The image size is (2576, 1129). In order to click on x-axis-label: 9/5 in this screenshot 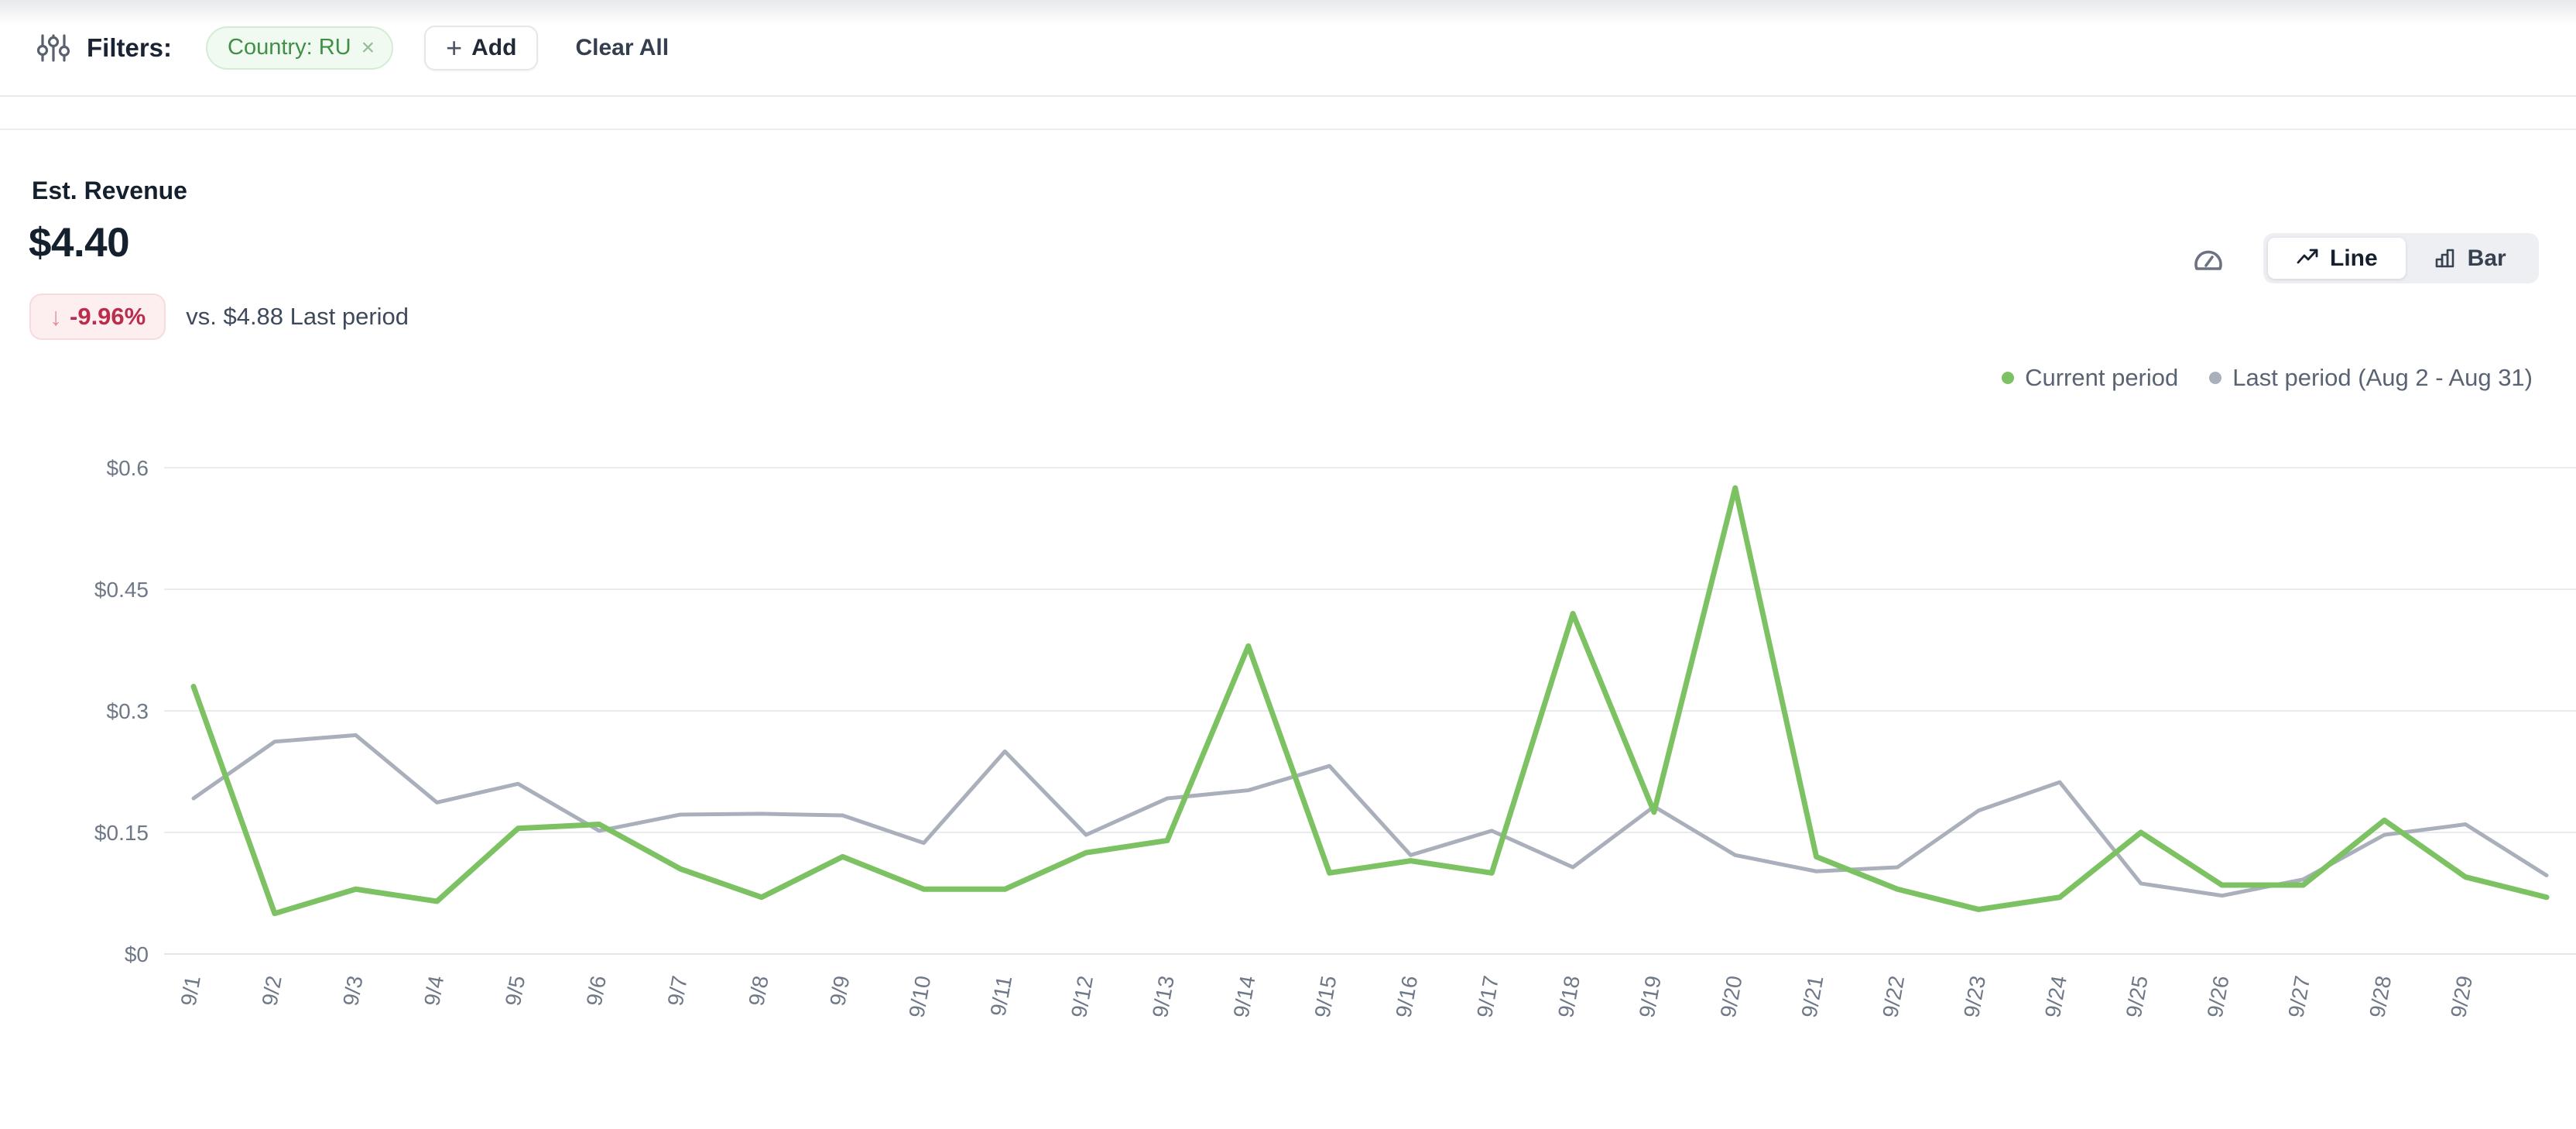, I will do `click(515, 991)`.